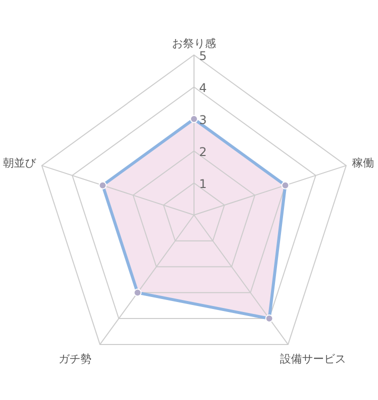  I want to click on y-tick-label: 1, so click(203, 184).